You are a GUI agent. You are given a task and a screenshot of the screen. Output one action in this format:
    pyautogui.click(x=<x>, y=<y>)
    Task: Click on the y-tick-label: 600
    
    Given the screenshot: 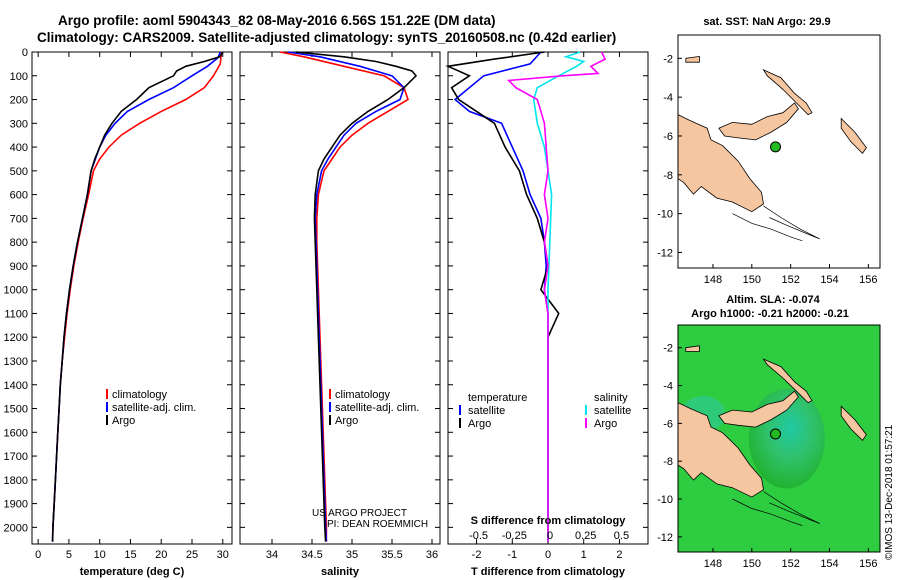 What is the action you would take?
    pyautogui.click(x=19, y=196)
    